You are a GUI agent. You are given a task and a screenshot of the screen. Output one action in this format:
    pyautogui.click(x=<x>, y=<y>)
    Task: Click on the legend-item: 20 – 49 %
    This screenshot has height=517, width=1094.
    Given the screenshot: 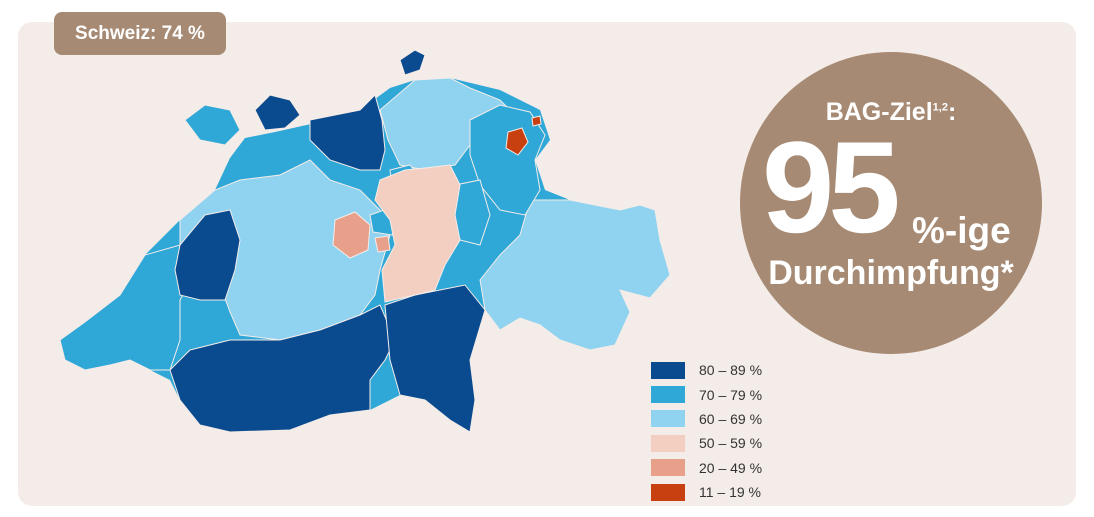 What is the action you would take?
    pyautogui.click(x=706, y=468)
    